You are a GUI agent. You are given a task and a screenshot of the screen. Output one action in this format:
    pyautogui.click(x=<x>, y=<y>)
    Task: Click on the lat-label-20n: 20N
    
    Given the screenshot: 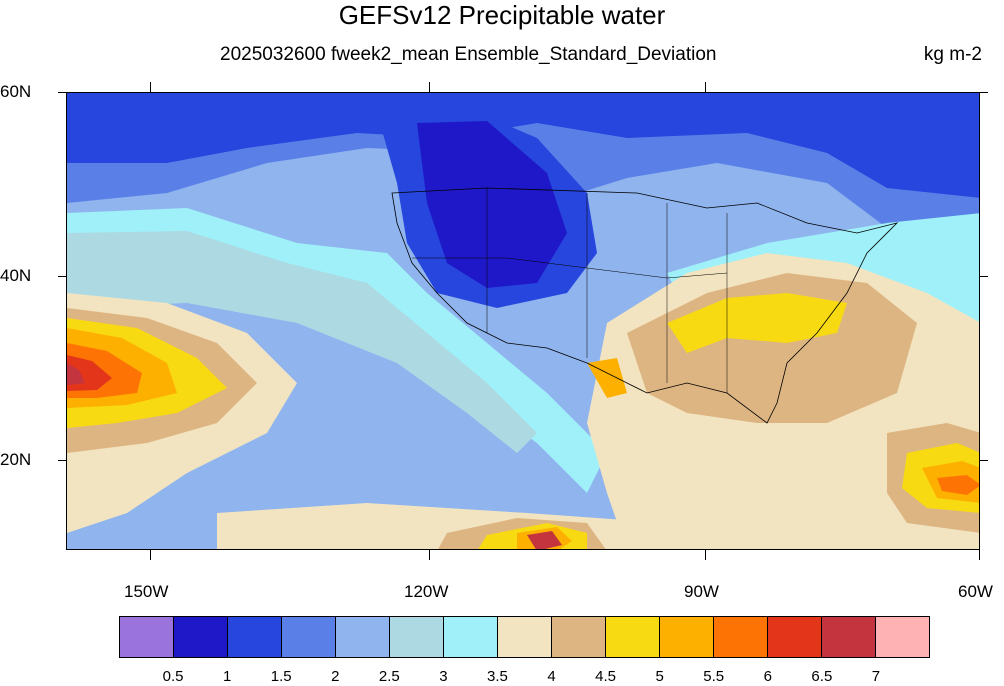 What is the action you would take?
    pyautogui.click(x=16, y=459)
    